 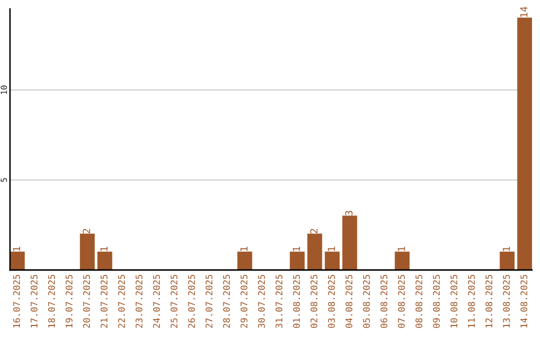 What do you see at coordinates (121, 301) in the screenshot?
I see `x-tick-label: 22.07.2025` at bounding box center [121, 301].